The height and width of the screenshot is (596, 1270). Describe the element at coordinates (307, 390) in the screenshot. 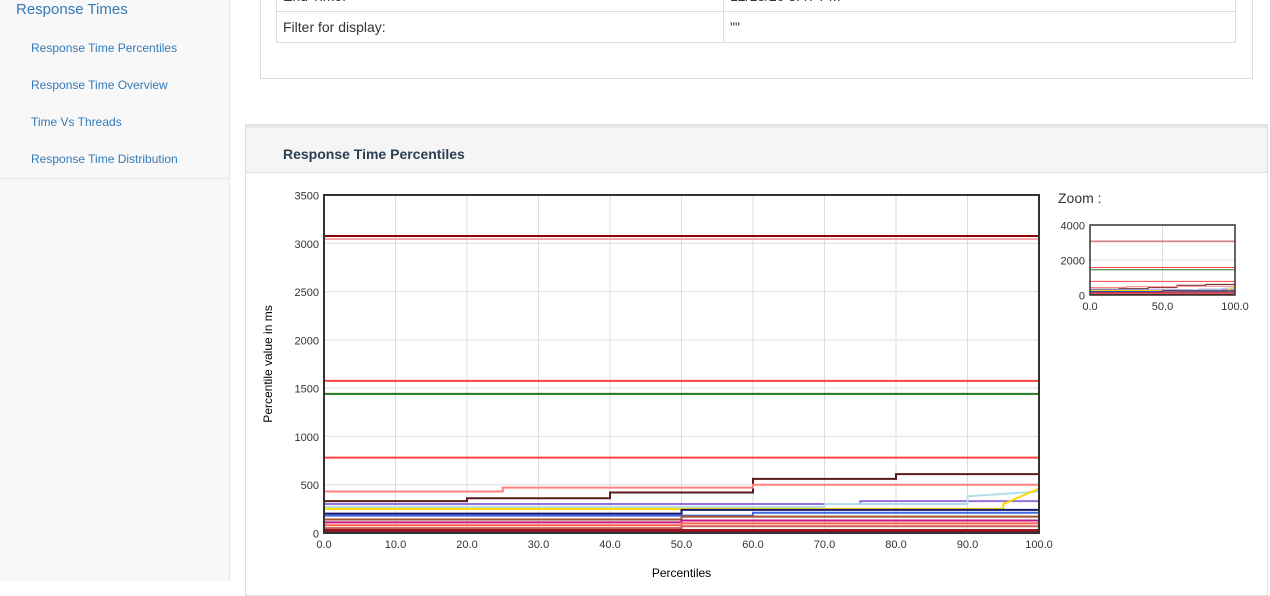

I see `y-tick-label: 1500` at that location.